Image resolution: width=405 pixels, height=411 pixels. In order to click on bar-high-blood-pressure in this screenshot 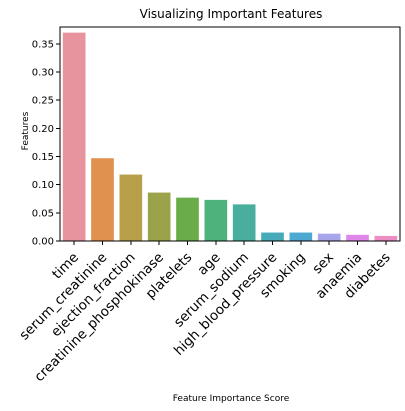, I will do `click(272, 236)`.